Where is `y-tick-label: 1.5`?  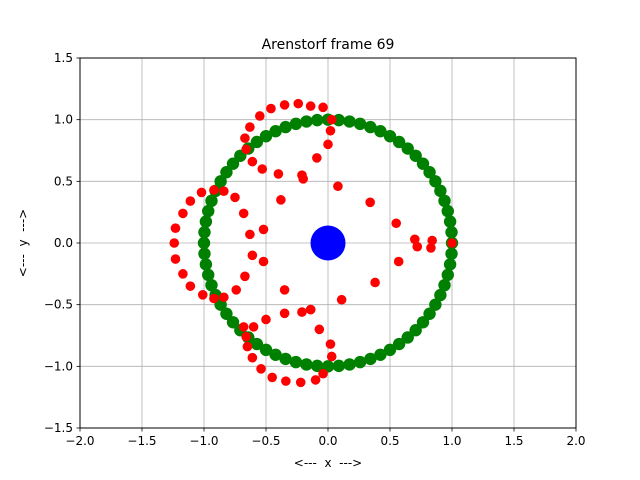
y-tick-label: 1.5 is located at coordinates (63, 58).